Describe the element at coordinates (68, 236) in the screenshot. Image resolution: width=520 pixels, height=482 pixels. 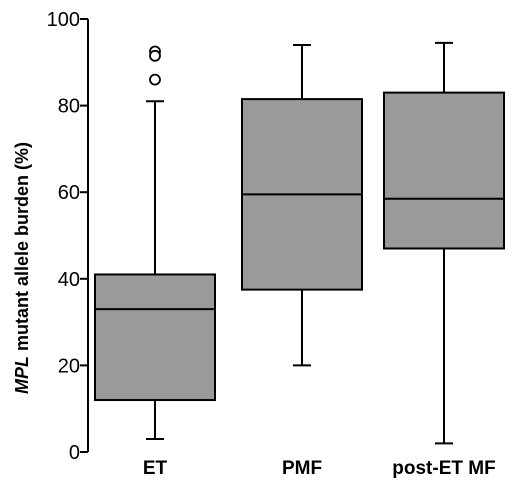
I see `axes: 0 20 40 60 80 100` at that location.